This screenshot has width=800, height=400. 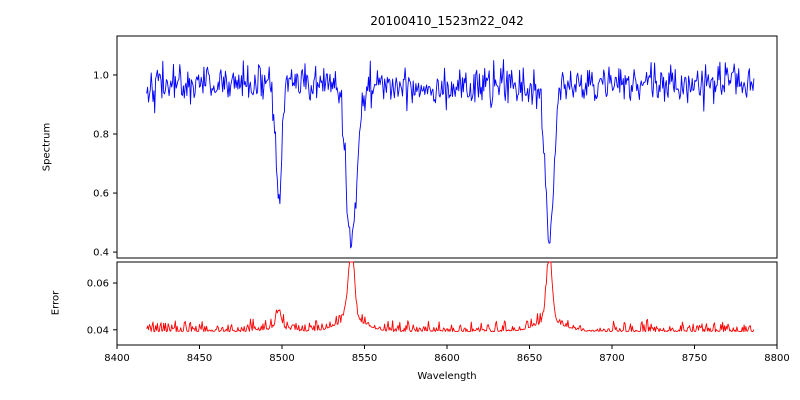 I want to click on spectrum-y-tick-label: 0.6, so click(x=101, y=194).